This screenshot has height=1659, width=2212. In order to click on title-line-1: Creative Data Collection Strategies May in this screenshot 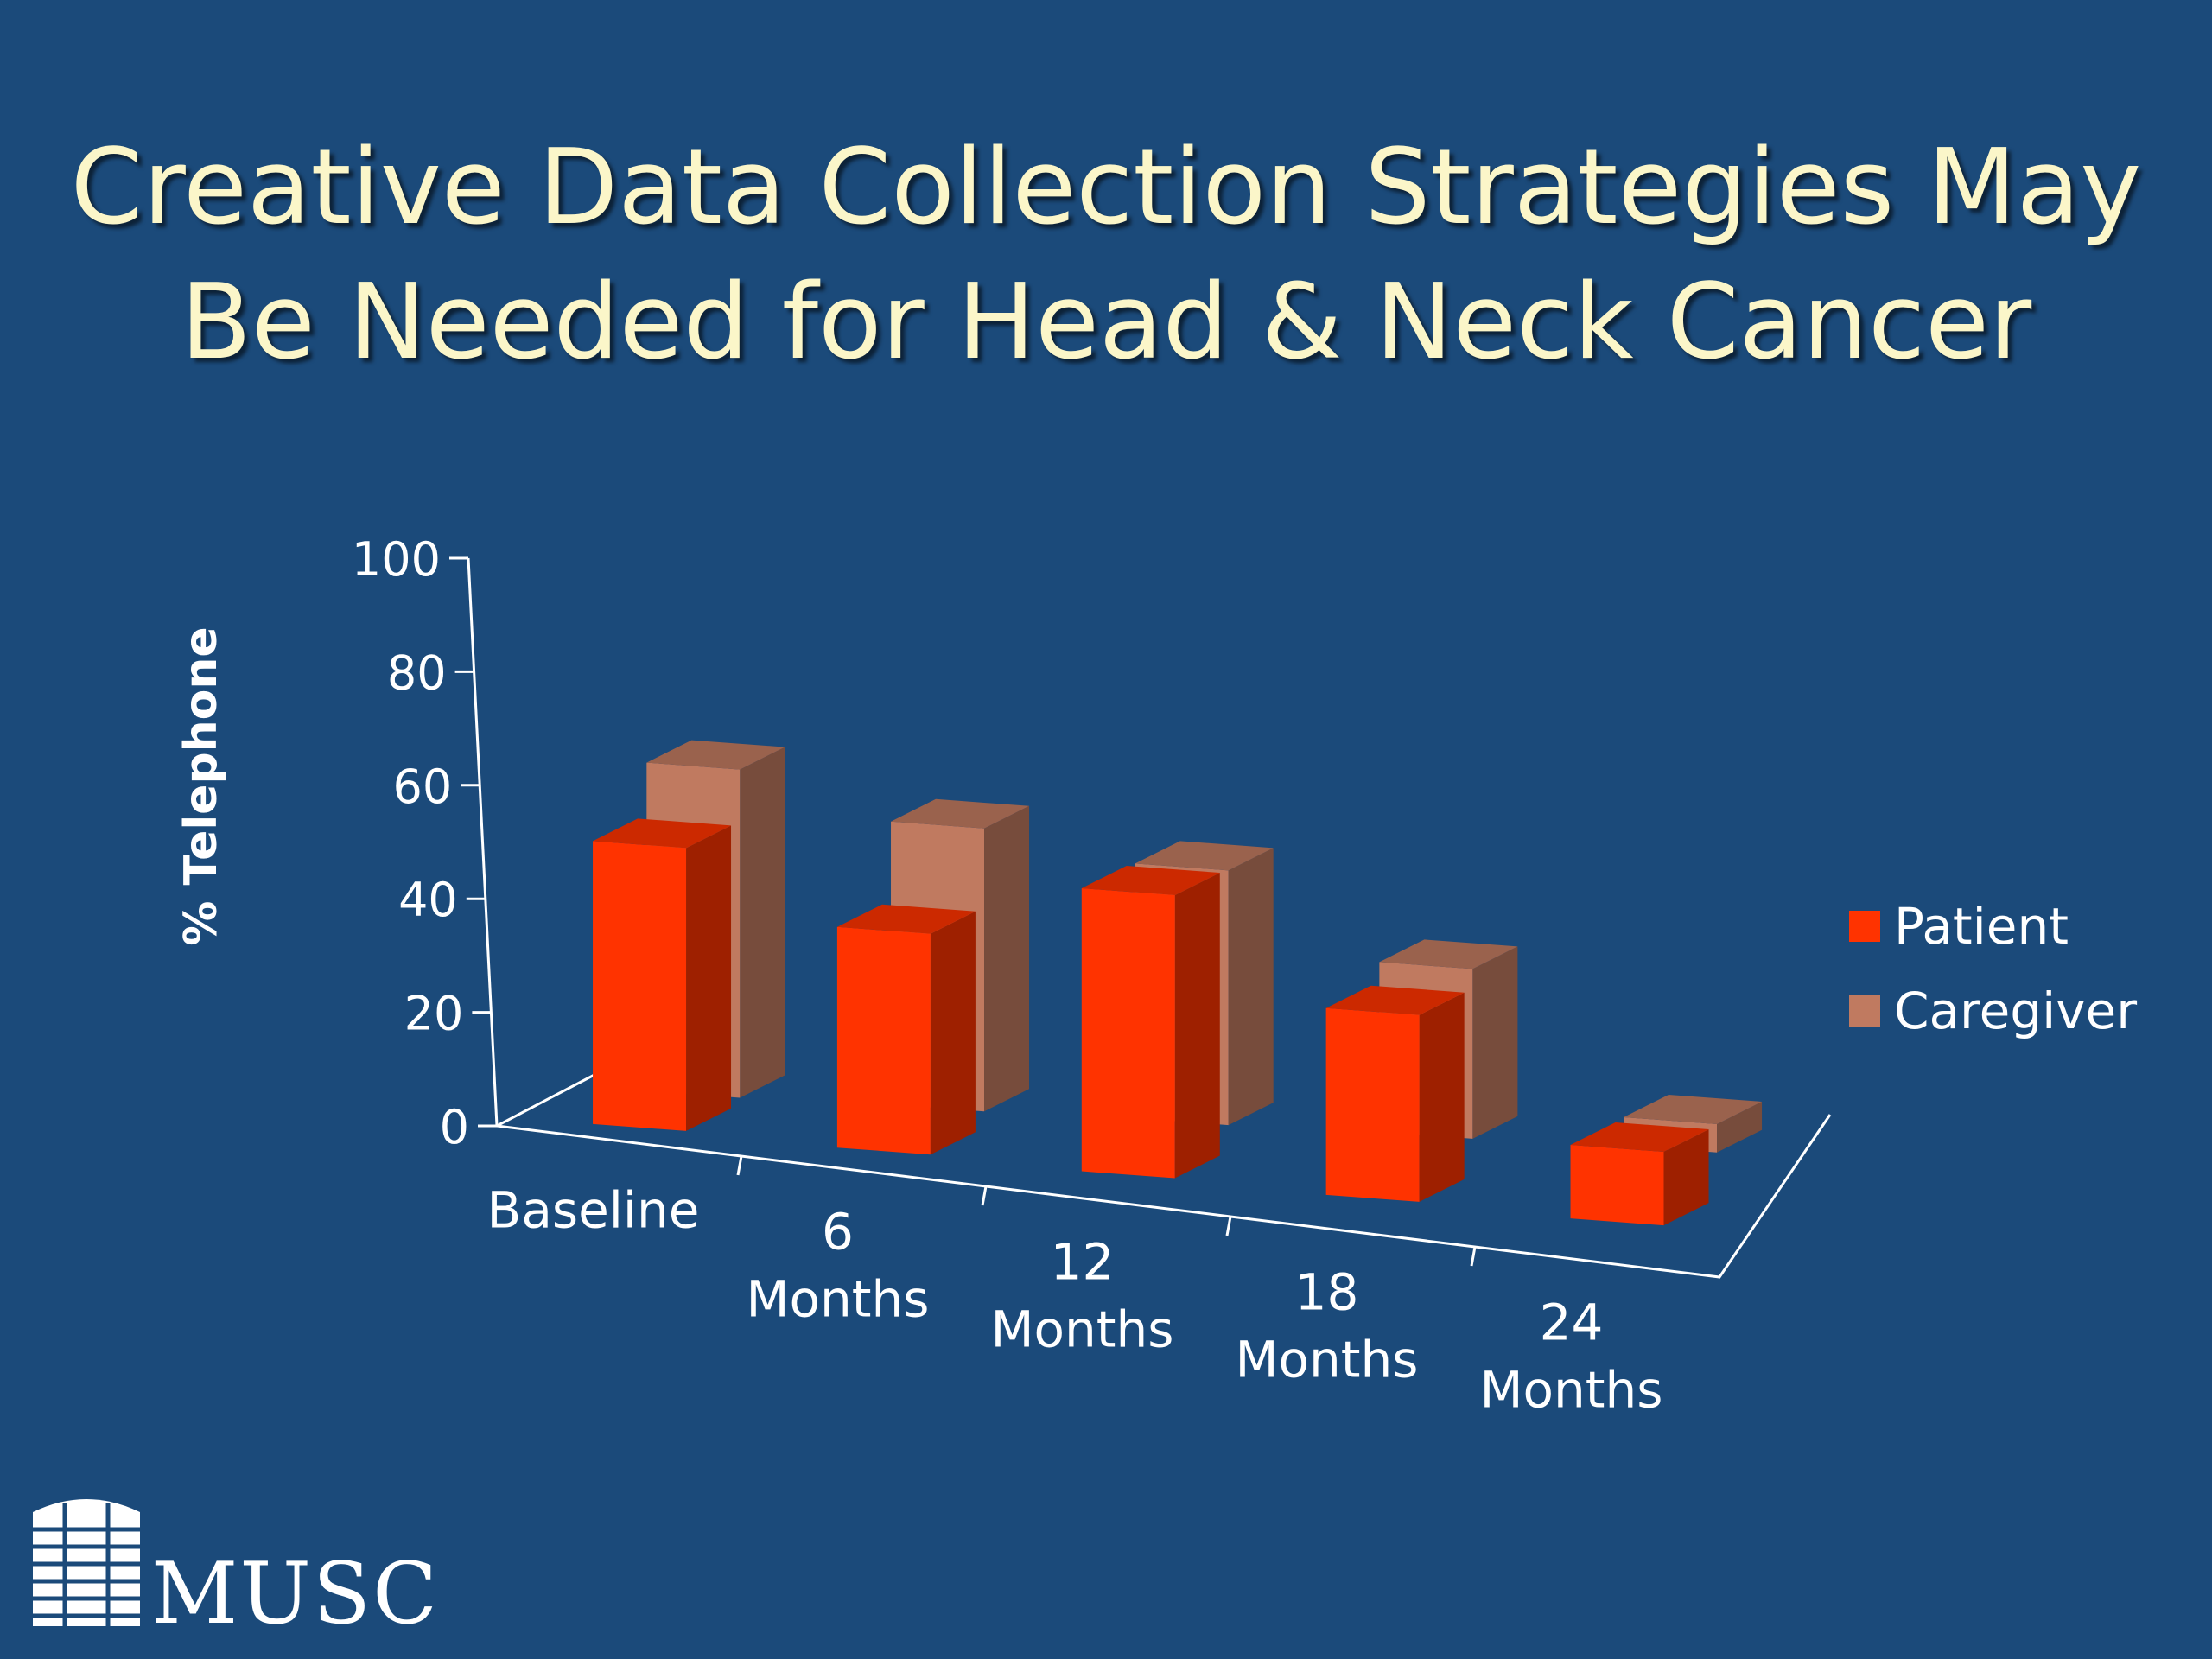, I will do `click(1106, 188)`.